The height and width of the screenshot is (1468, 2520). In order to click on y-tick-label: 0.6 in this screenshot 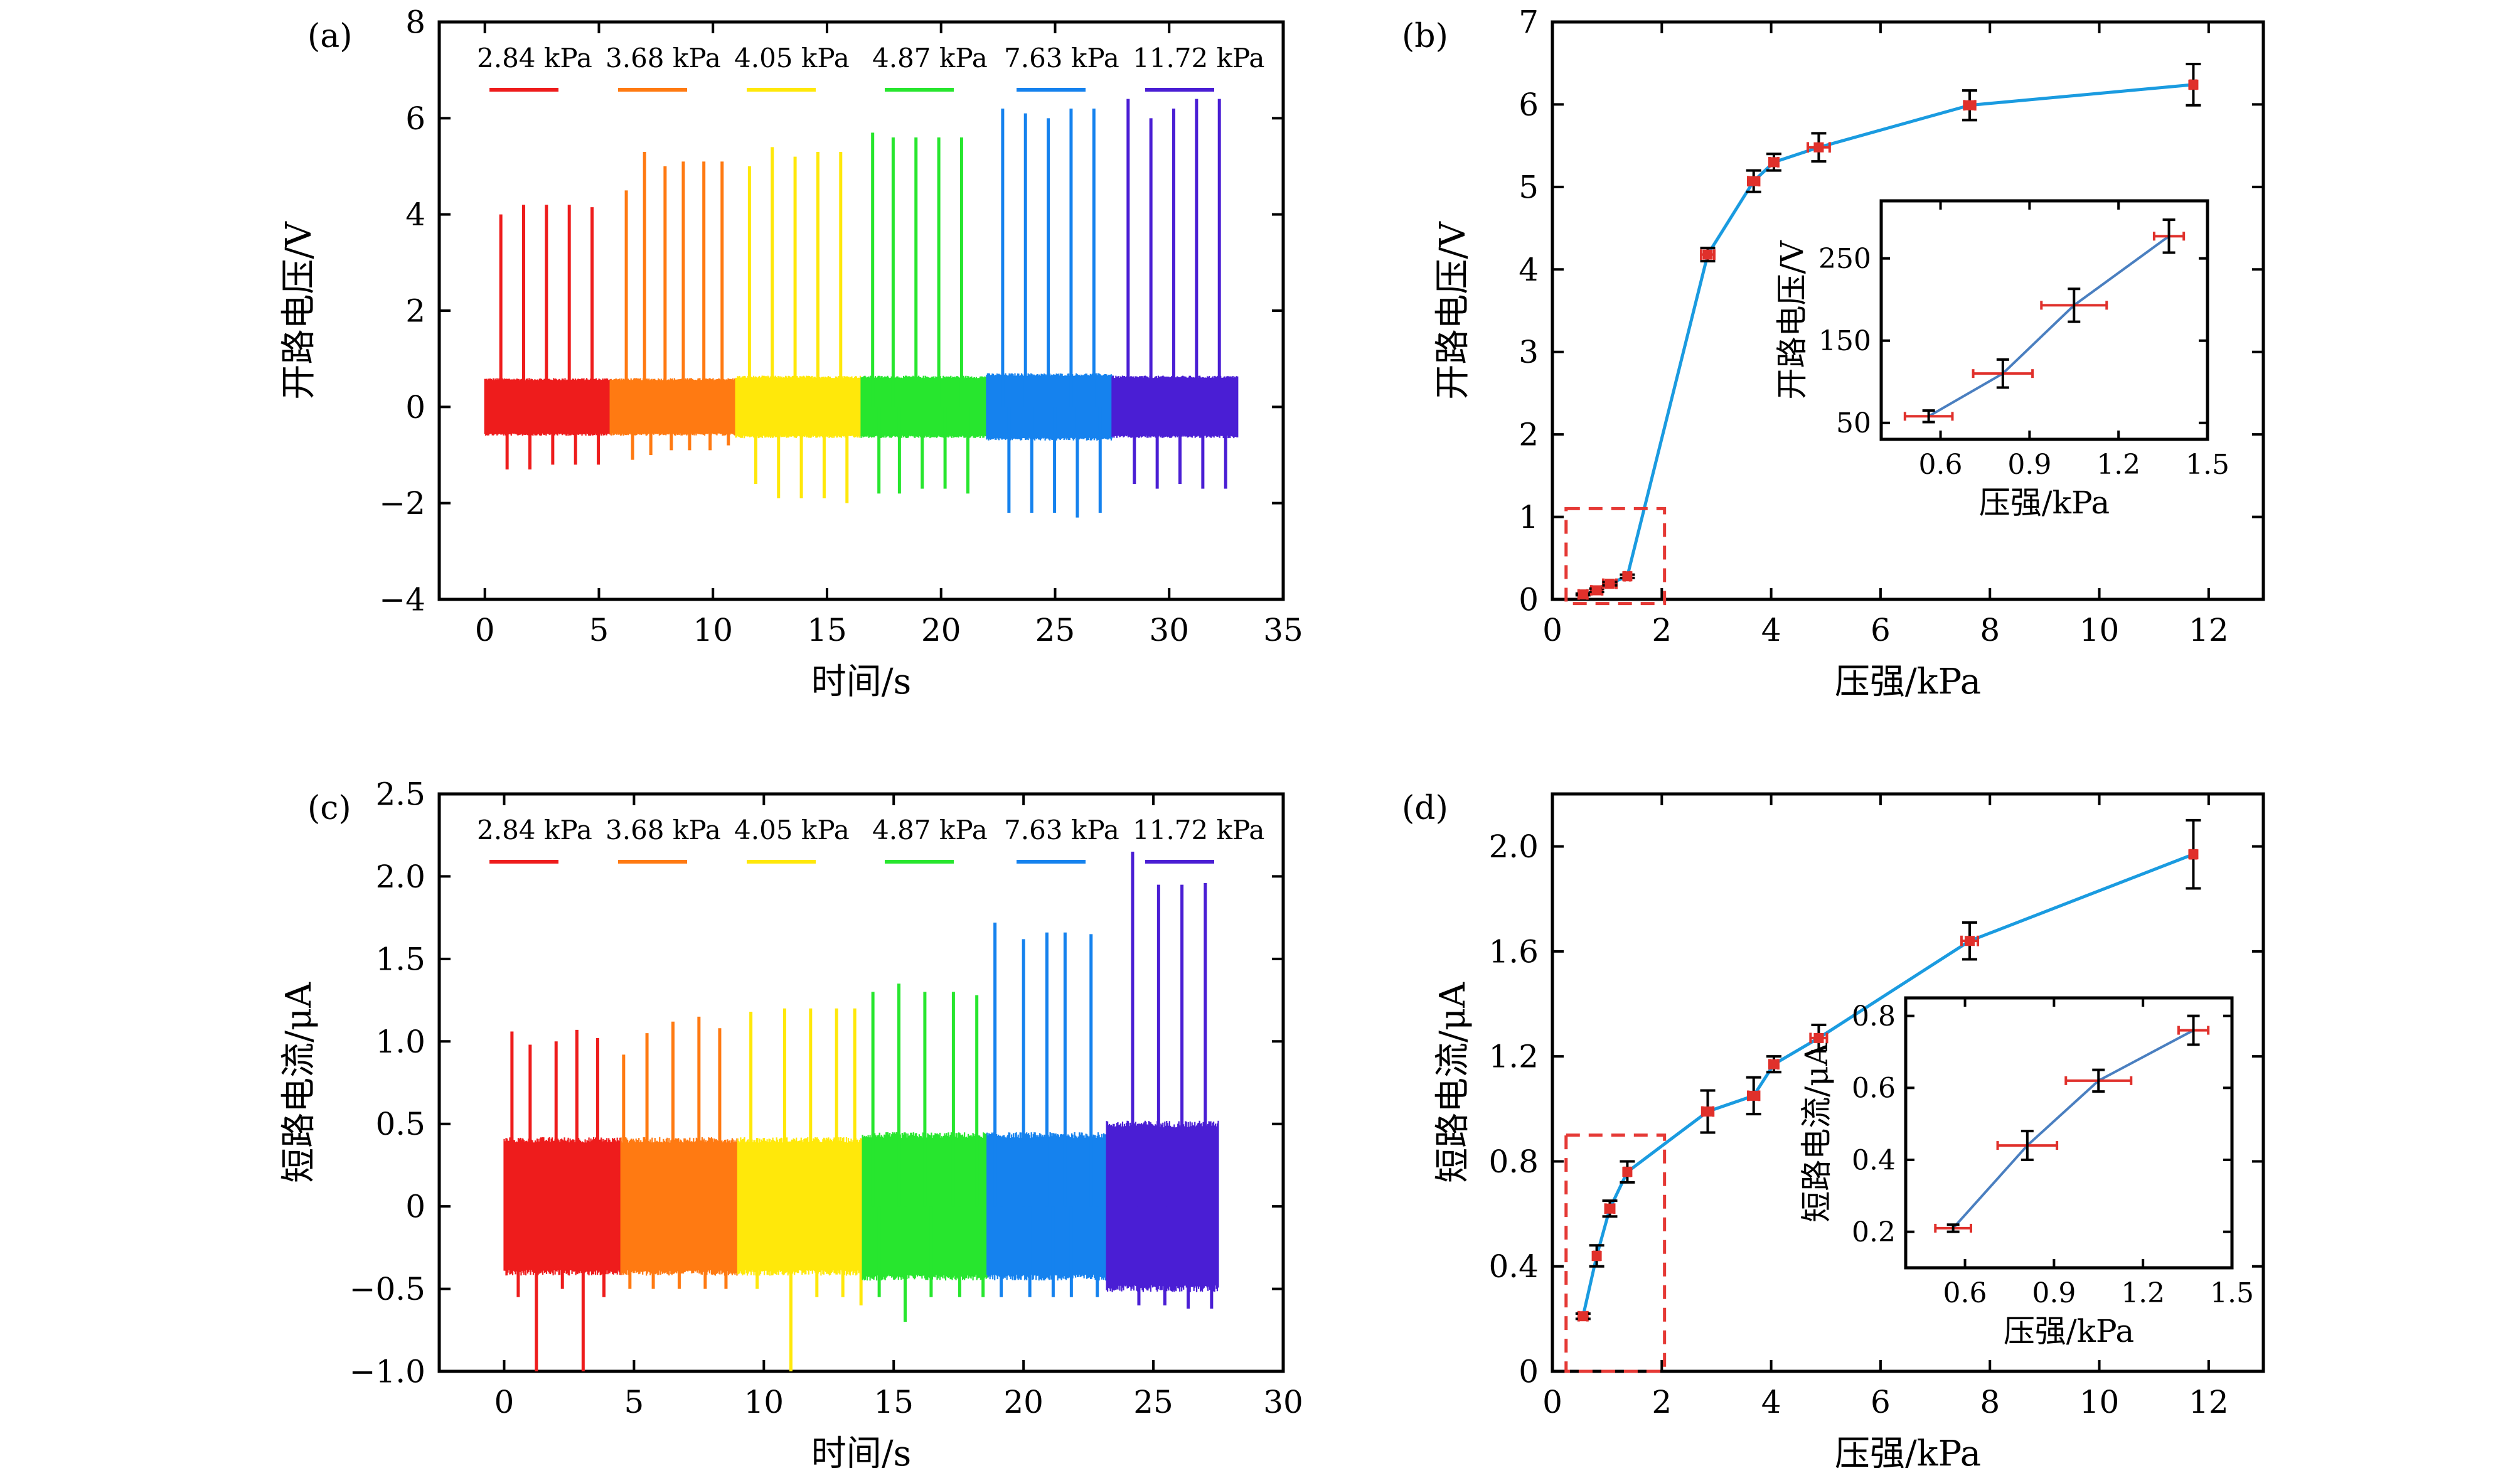, I will do `click(1874, 1089)`.